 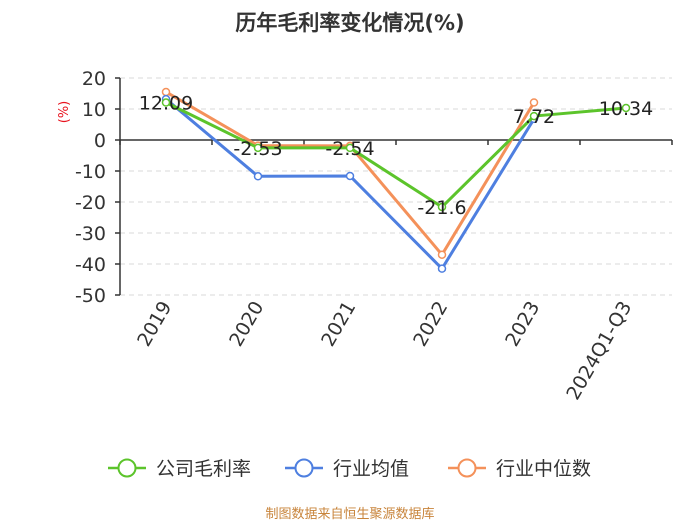 I want to click on legend-label: 行业中位数, so click(x=543, y=469).